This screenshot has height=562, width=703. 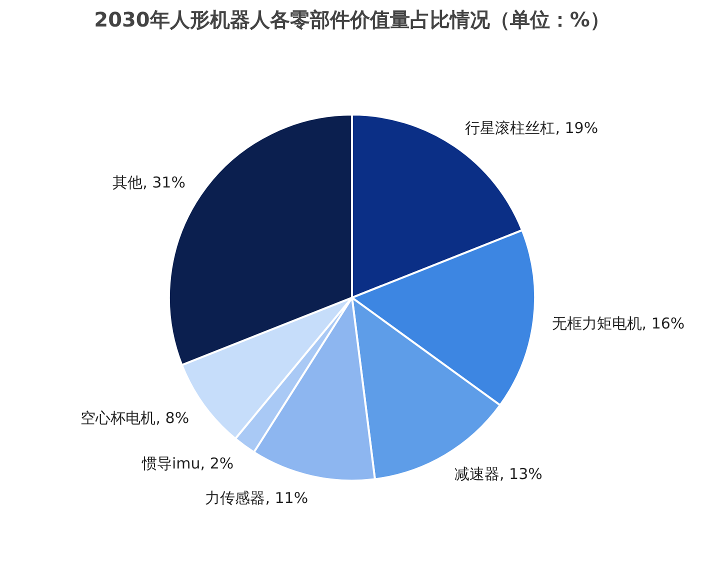 I want to click on slice-label: 其他, 31%, so click(x=149, y=182).